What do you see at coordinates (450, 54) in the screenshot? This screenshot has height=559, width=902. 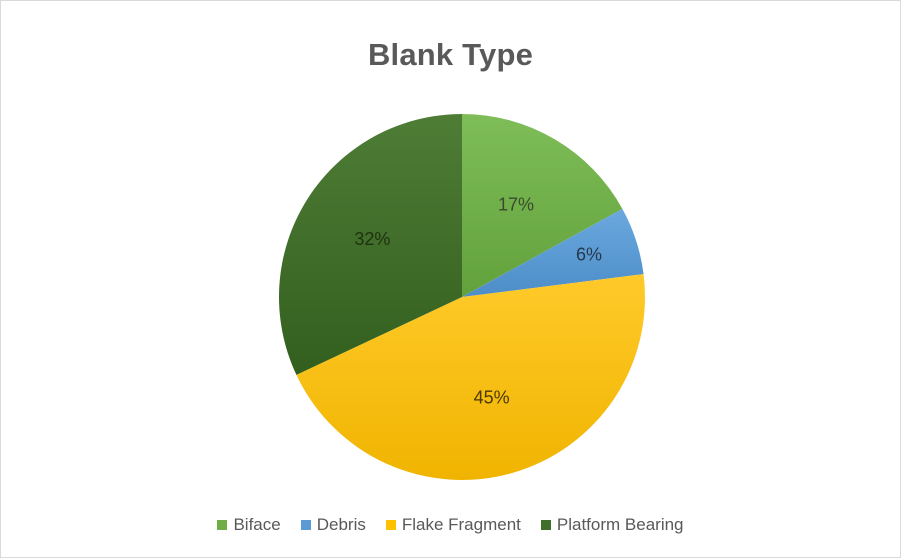 I see `chart-title: Blank Type` at bounding box center [450, 54].